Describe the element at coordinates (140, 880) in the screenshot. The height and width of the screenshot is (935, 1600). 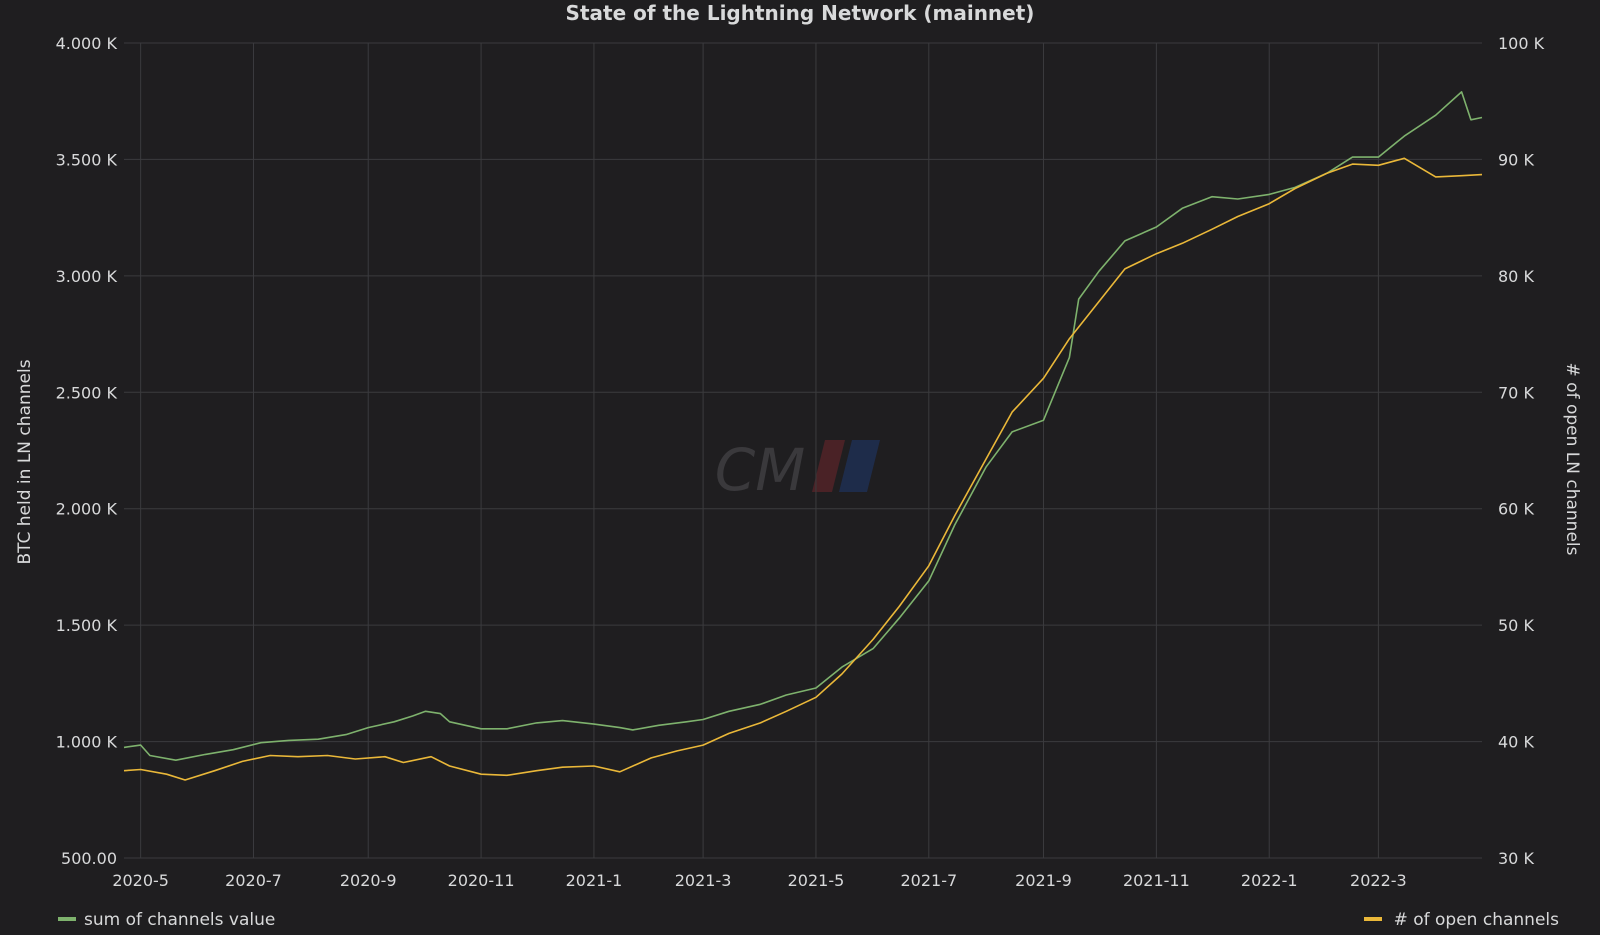
I see `x-tick-label: 2020-5` at that location.